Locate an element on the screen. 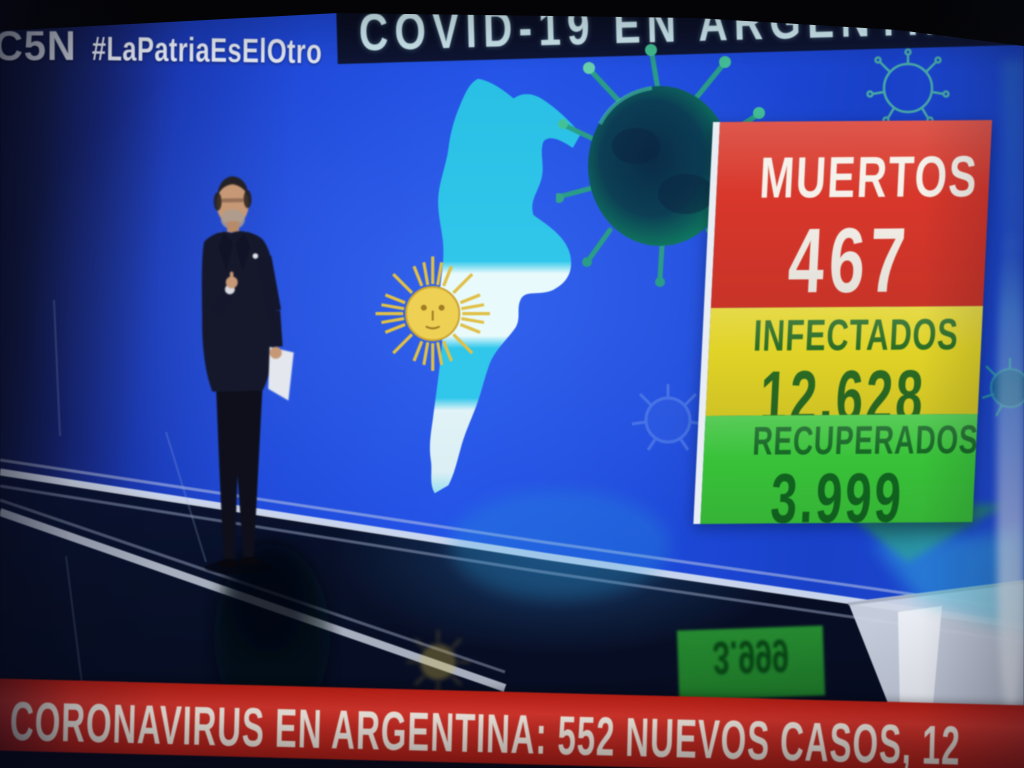 Image resolution: width=1024 pixels, height=768 pixels. screen-glare-streak is located at coordinates (1010, 469).